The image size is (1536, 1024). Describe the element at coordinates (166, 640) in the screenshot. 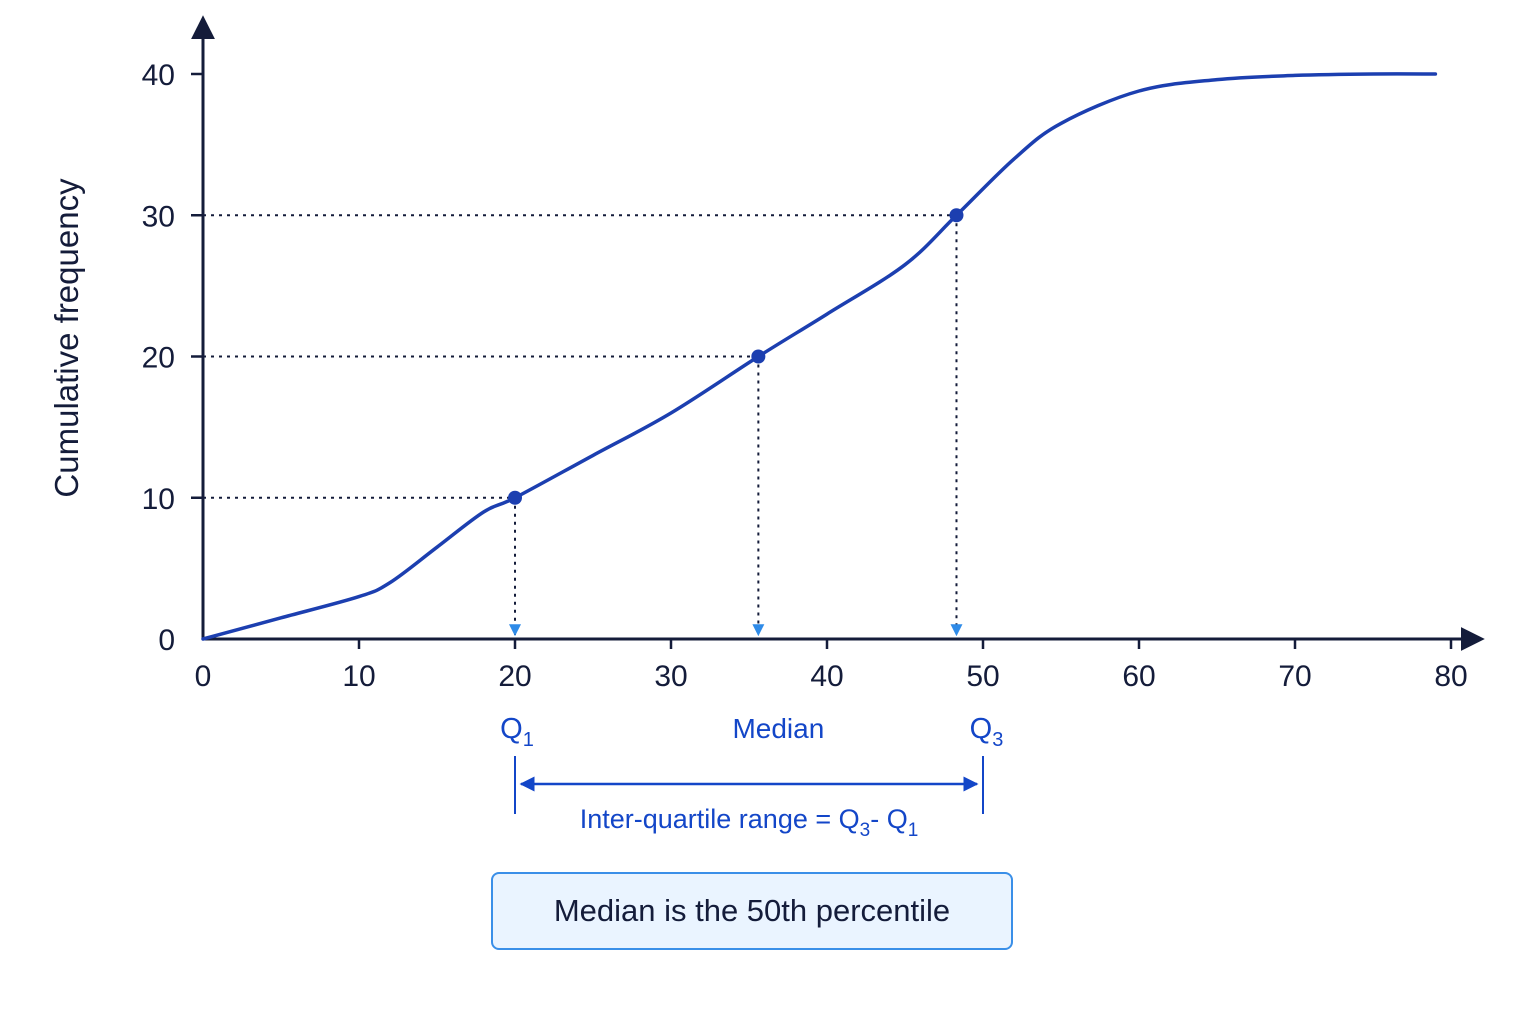

I see `y-tick-label: 0` at that location.